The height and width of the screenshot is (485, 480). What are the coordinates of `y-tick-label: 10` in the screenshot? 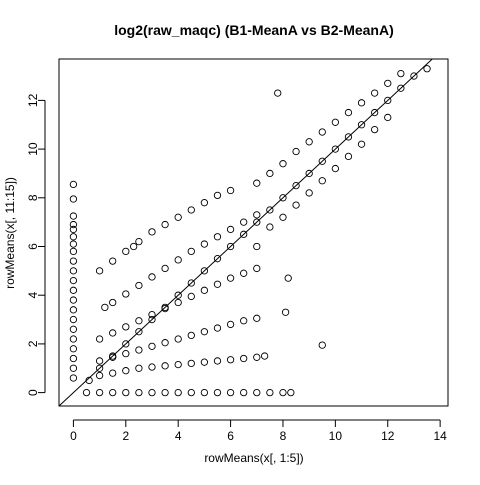 It's located at (33, 149).